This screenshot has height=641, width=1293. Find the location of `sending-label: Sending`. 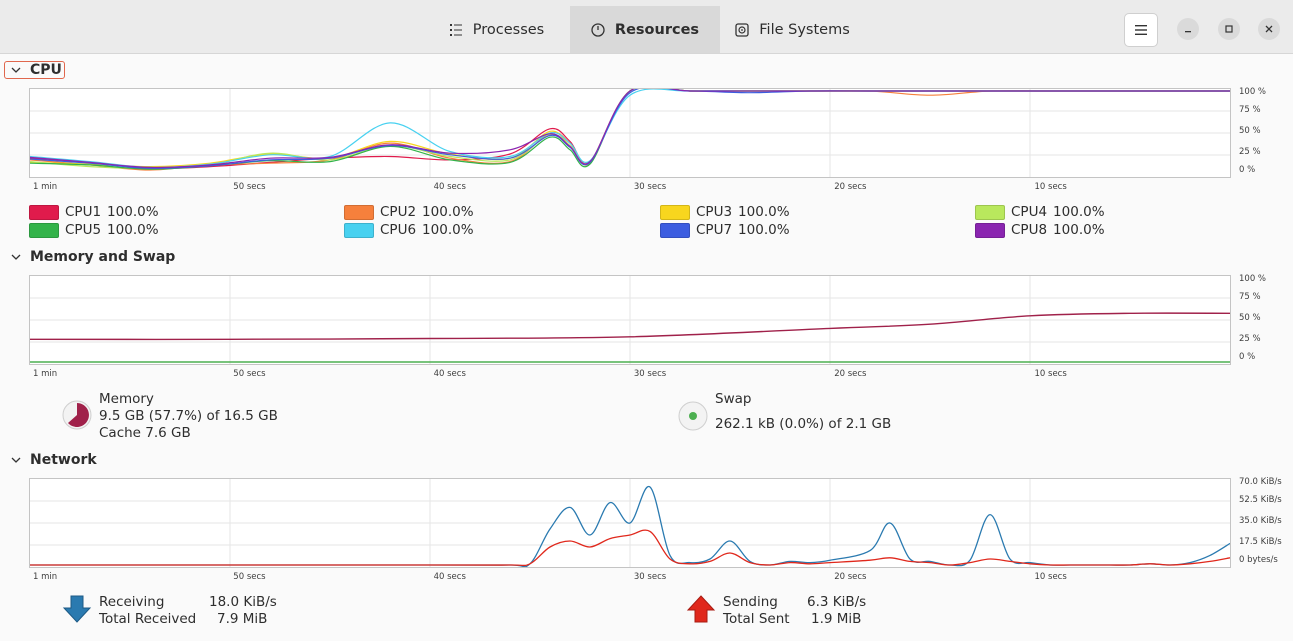

sending-label: Sending is located at coordinates (750, 602).